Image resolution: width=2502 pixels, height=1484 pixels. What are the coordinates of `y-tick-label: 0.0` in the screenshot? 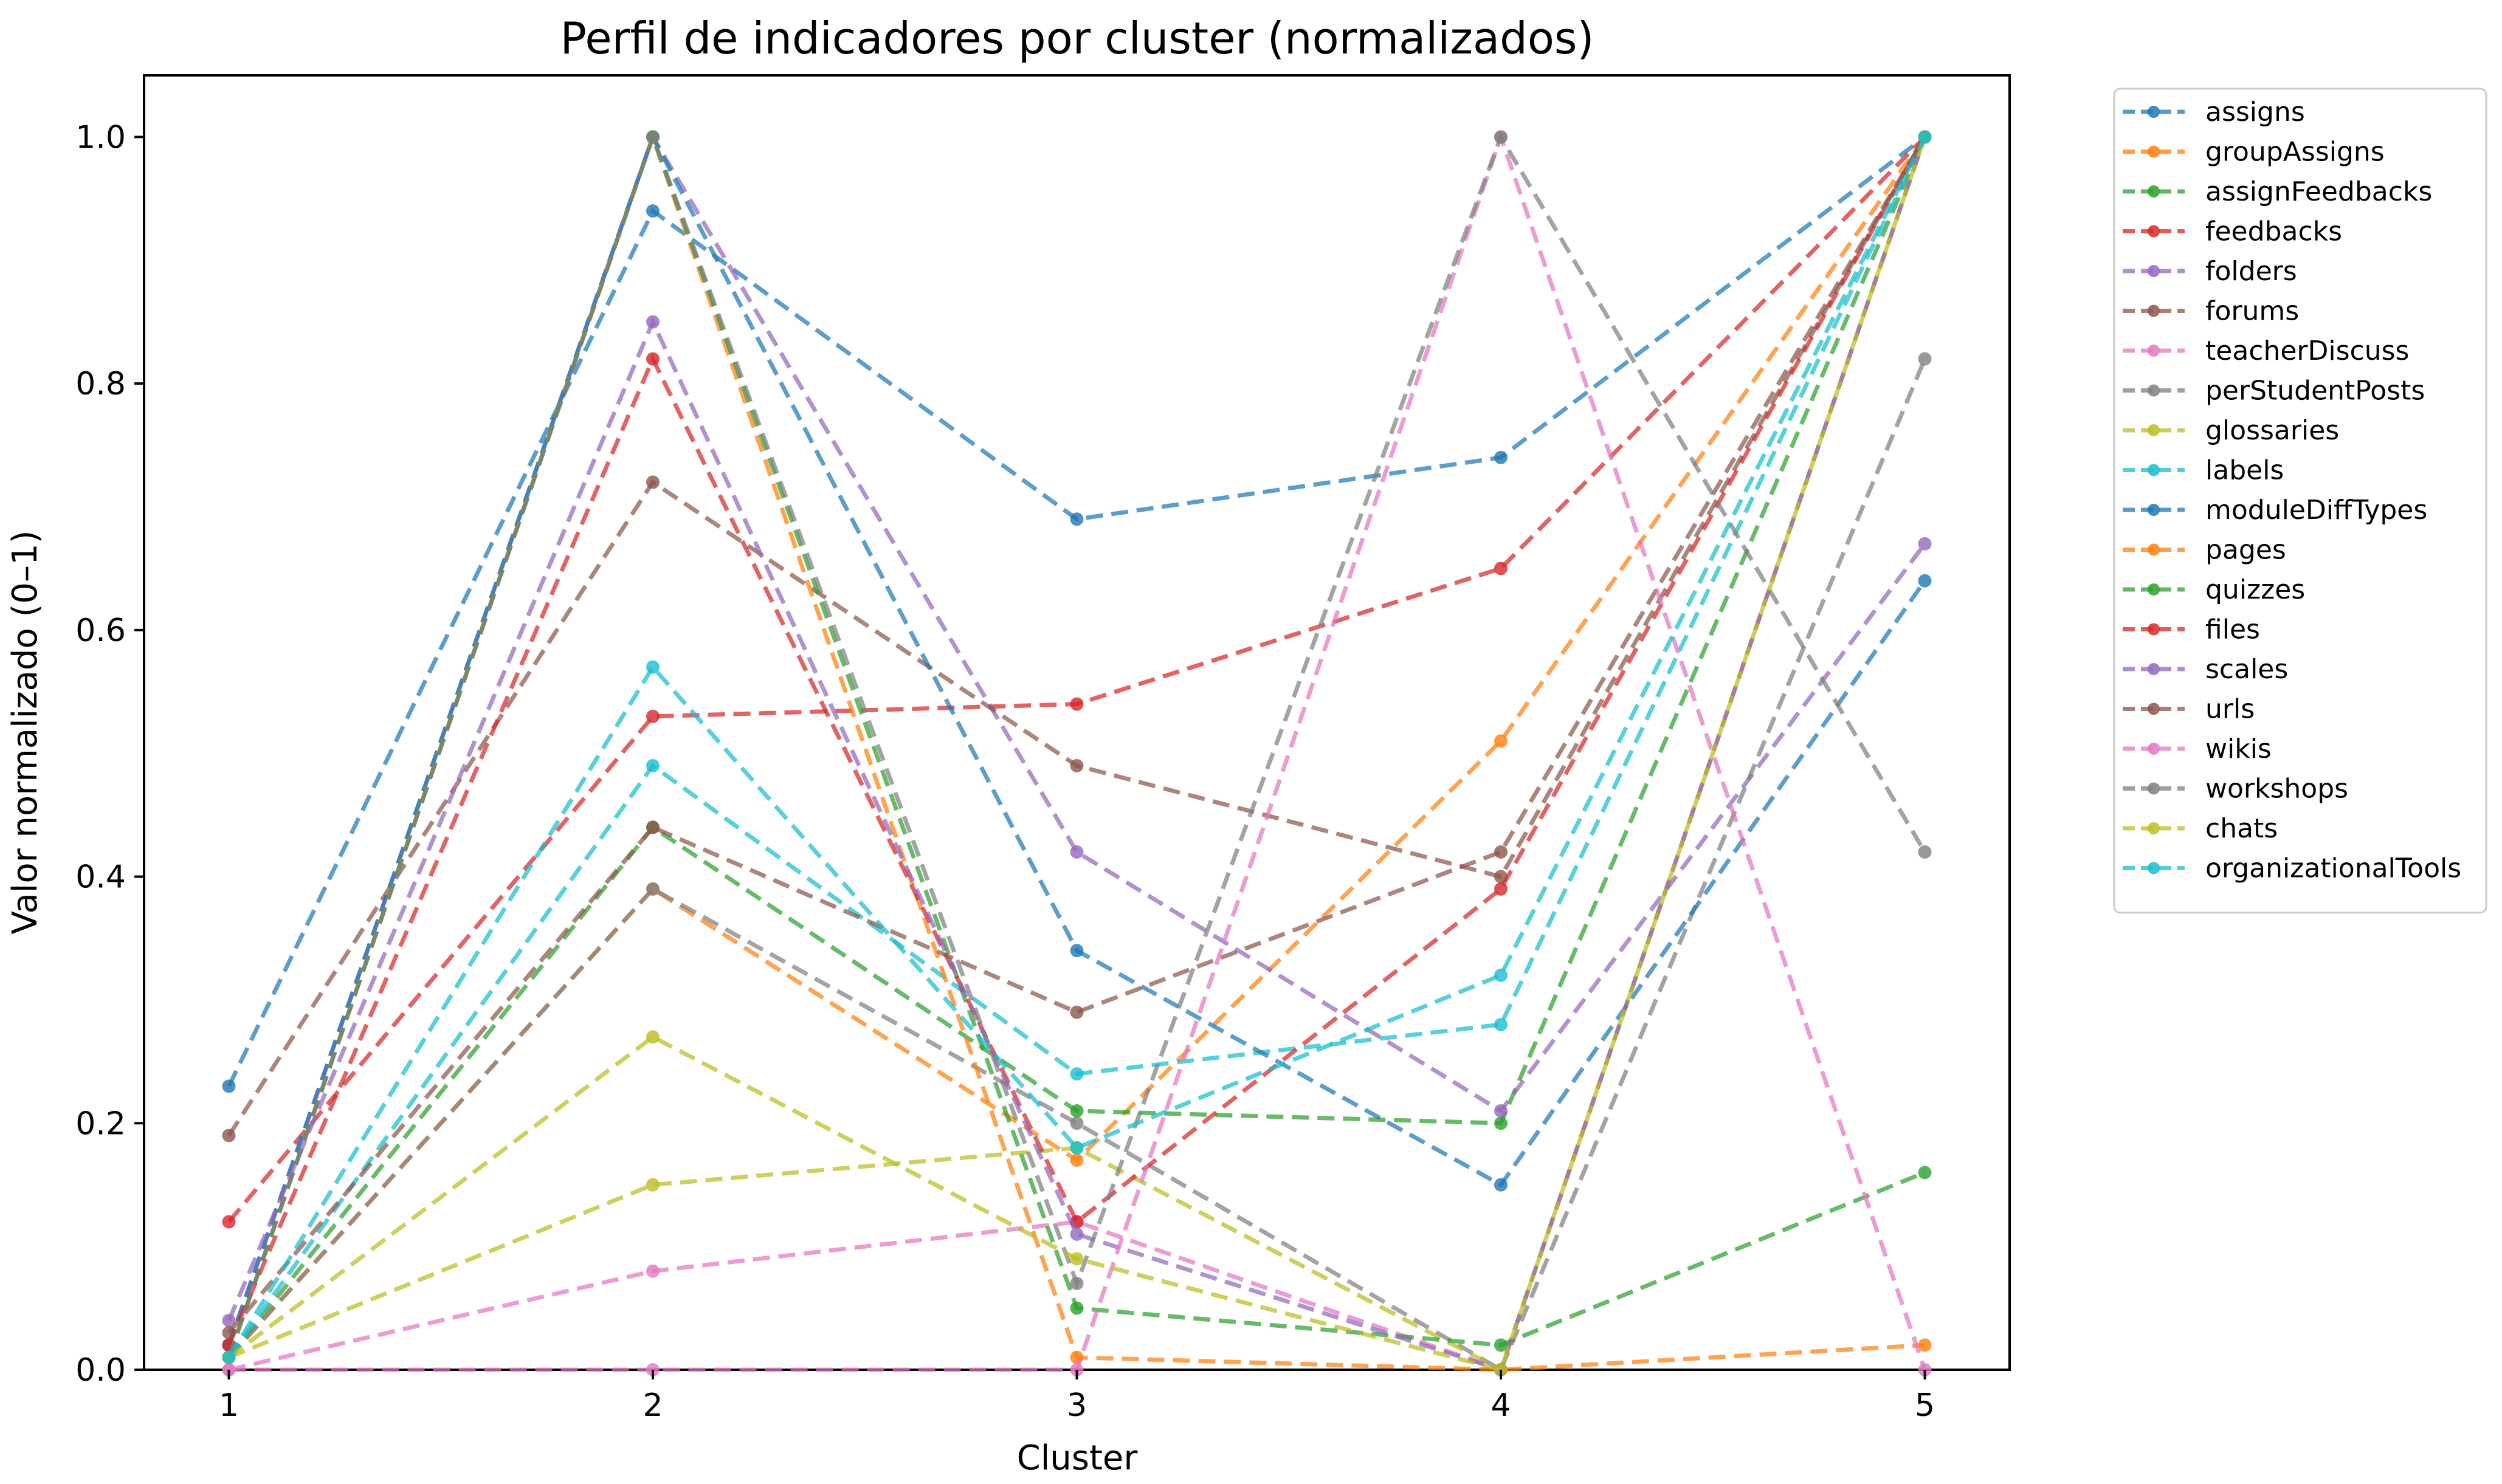 It's located at (100, 1371).